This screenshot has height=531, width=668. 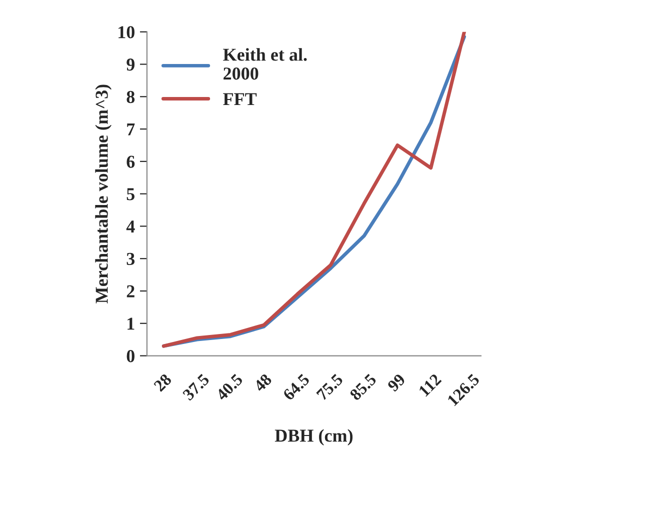 I want to click on x-tick-label: 99, so click(x=396, y=382).